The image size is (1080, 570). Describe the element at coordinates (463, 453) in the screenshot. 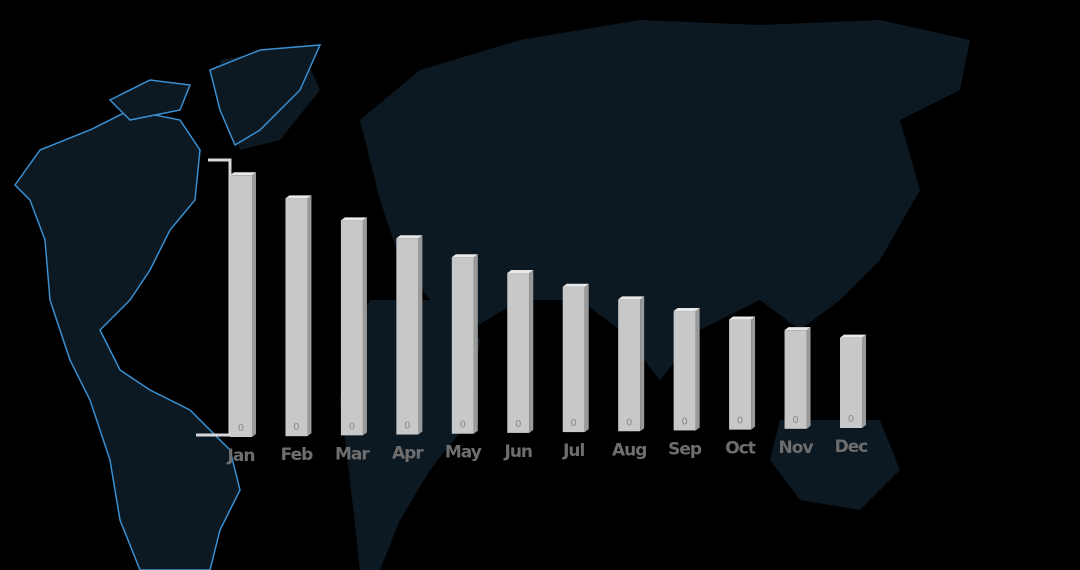

I see `x-tick-label: May` at that location.